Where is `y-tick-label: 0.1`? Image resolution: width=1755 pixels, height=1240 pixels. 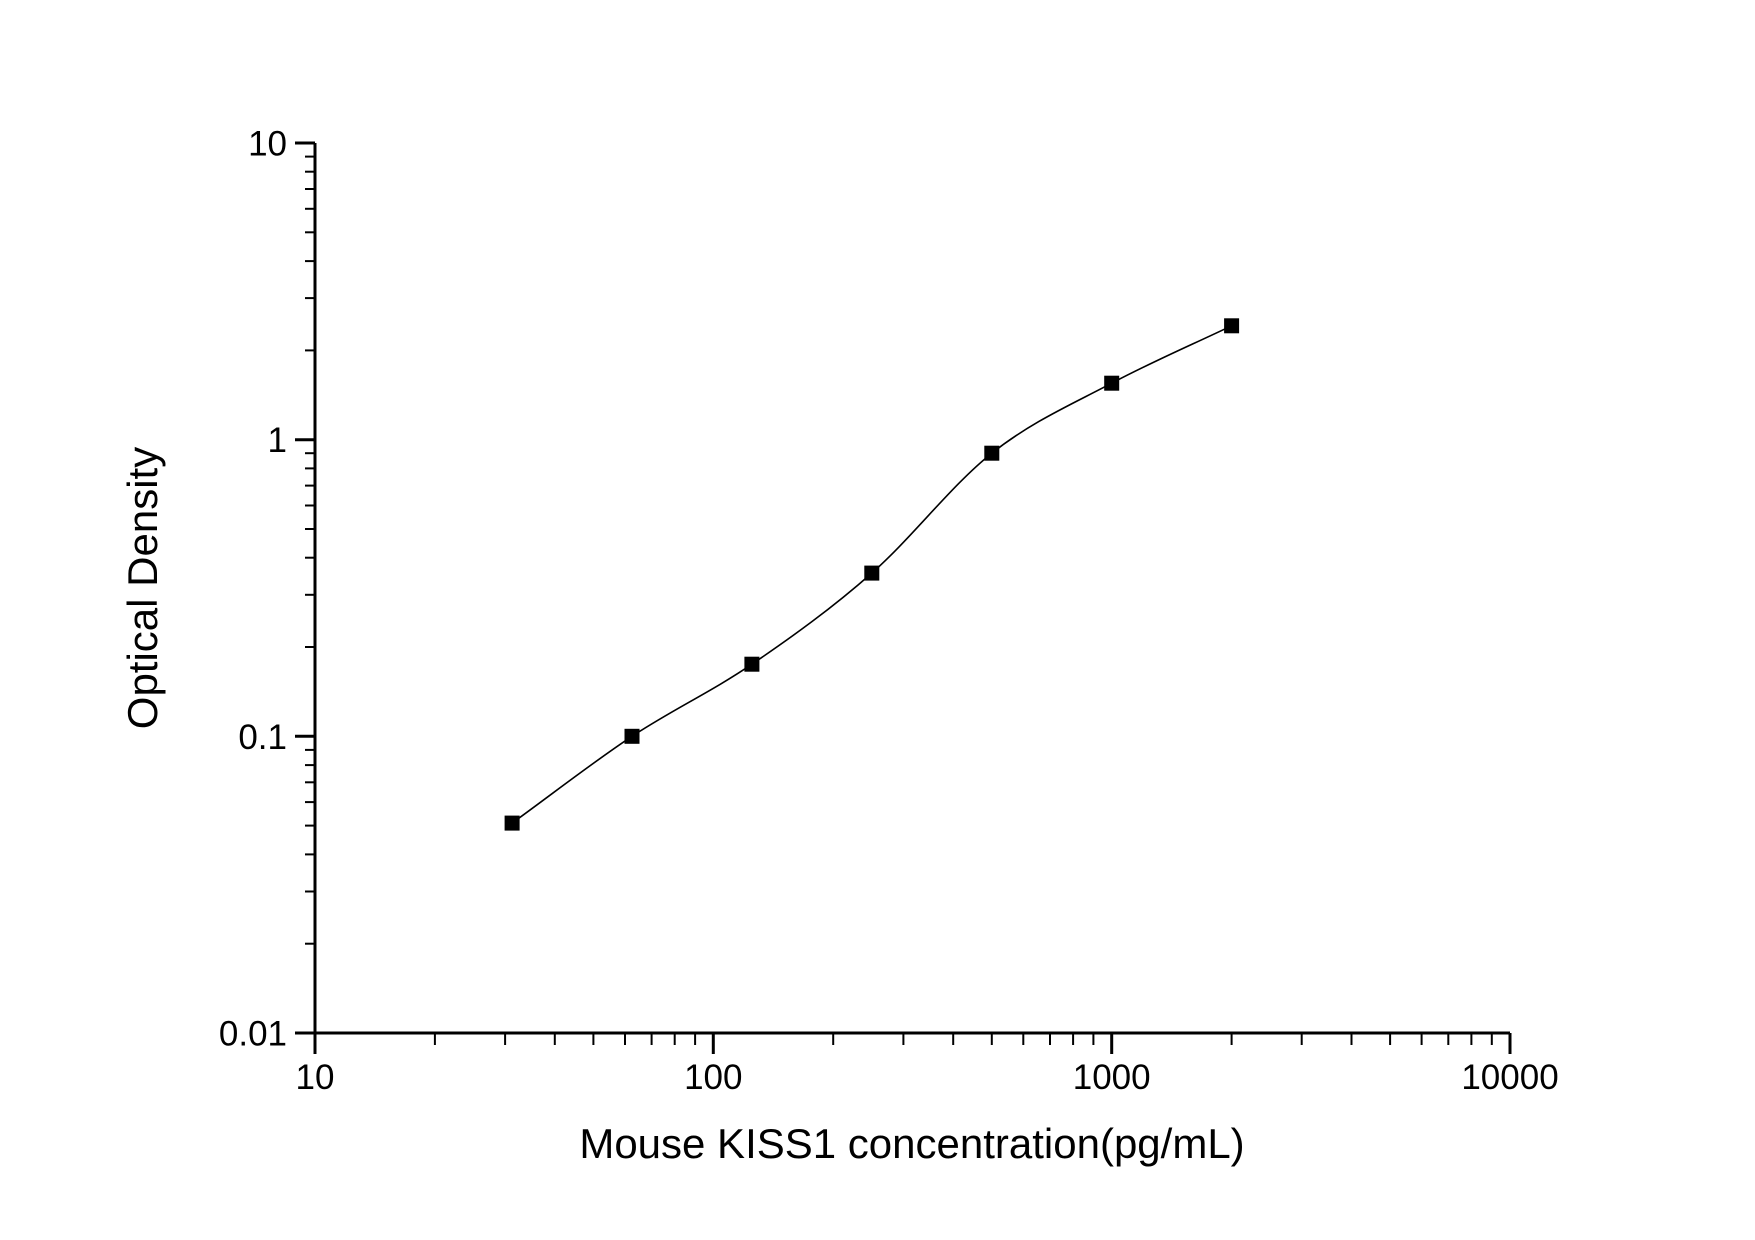
y-tick-label: 0.1 is located at coordinates (262, 737).